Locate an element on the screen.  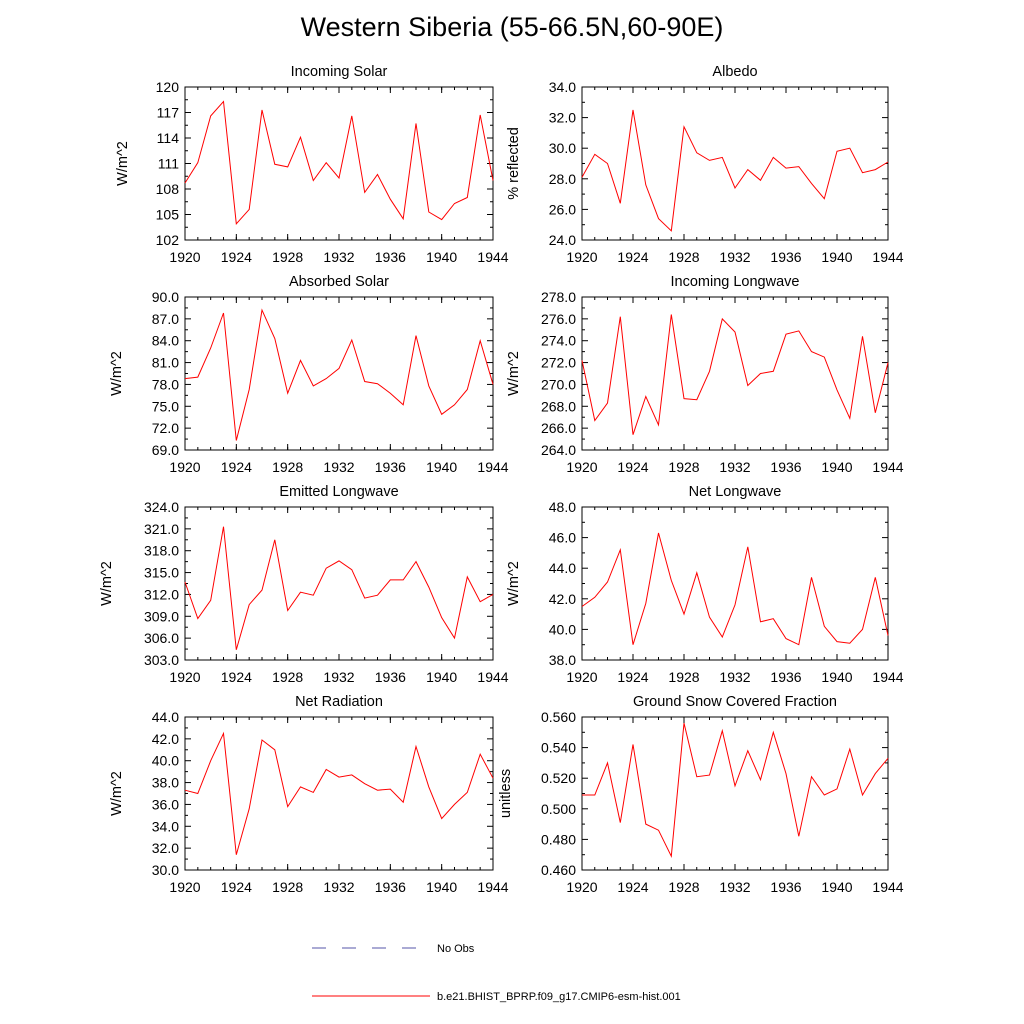
panel-title: Incoming Longwave is located at coordinates (735, 282).